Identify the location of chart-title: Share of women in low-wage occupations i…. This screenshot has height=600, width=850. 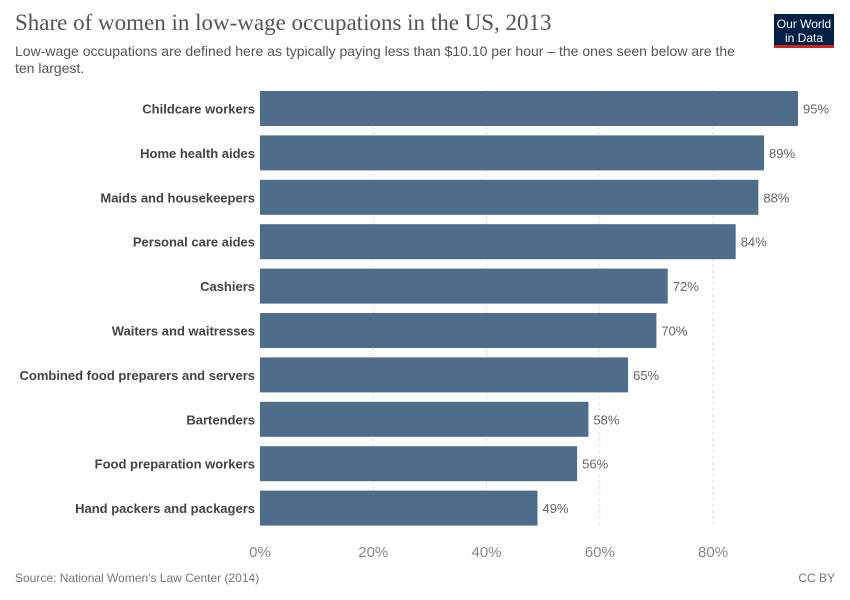
(283, 22).